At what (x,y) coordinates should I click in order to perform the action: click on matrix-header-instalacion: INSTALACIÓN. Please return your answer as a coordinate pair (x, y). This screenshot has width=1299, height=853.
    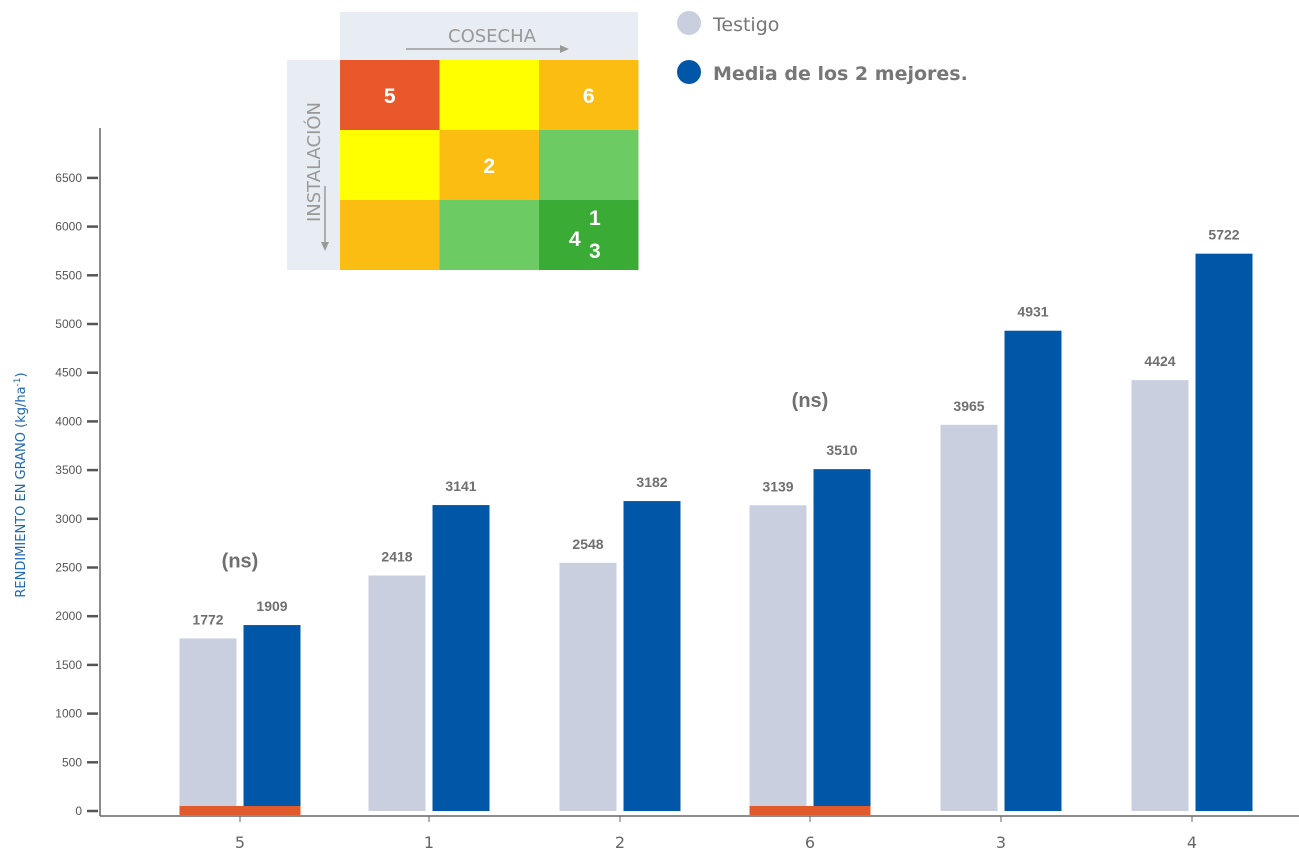
    Looking at the image, I should click on (314, 162).